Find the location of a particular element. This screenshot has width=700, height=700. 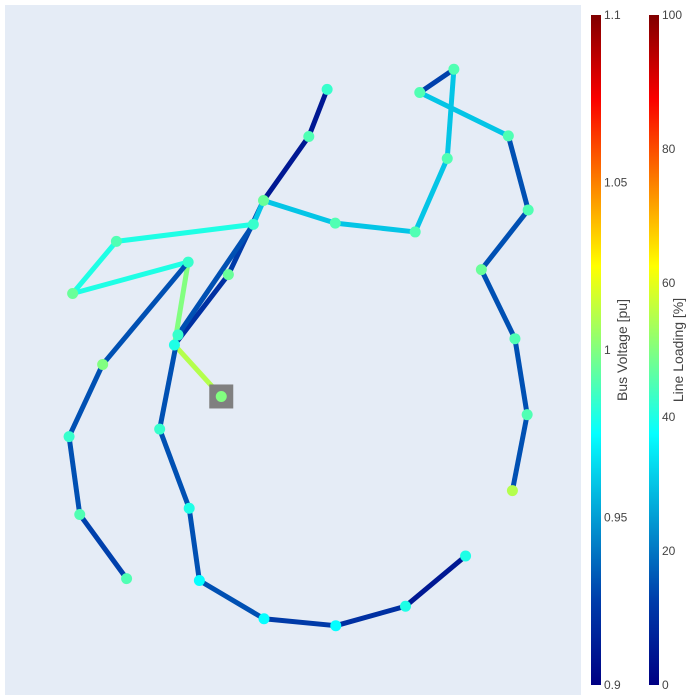

bus-voltage-colorbar-ticks: 0.9 0.95 1 1.05 1.1 is located at coordinates (616, 350).